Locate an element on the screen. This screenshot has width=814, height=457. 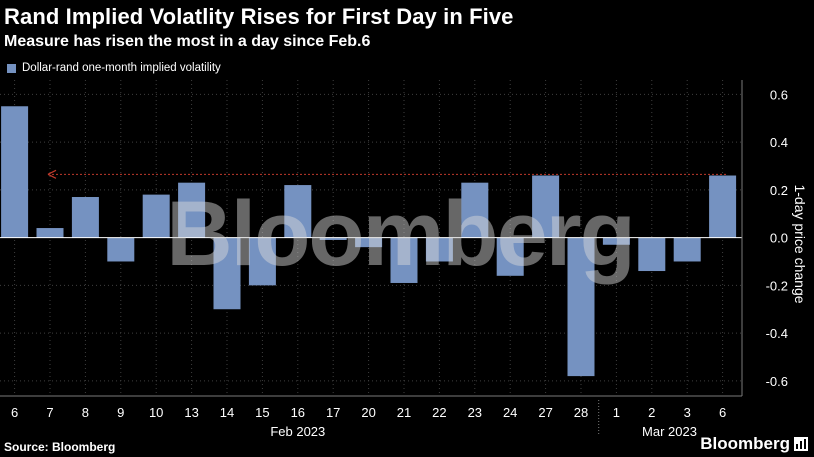
legend-swatch is located at coordinates (11, 68).